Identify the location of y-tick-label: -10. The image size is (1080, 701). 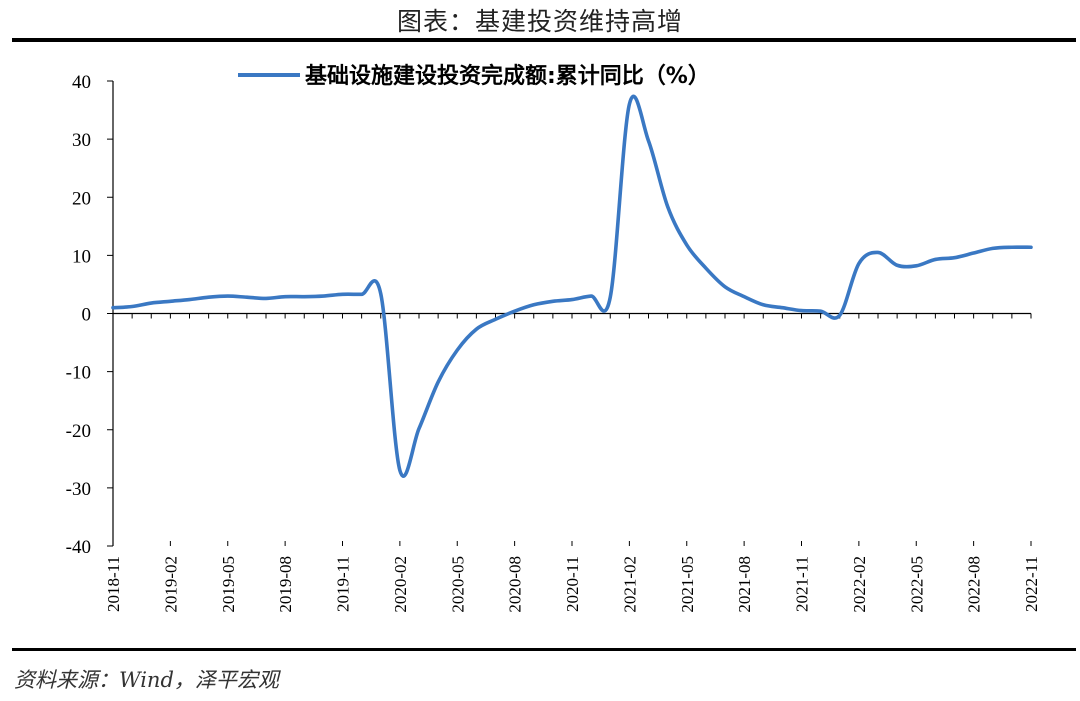
(78, 373).